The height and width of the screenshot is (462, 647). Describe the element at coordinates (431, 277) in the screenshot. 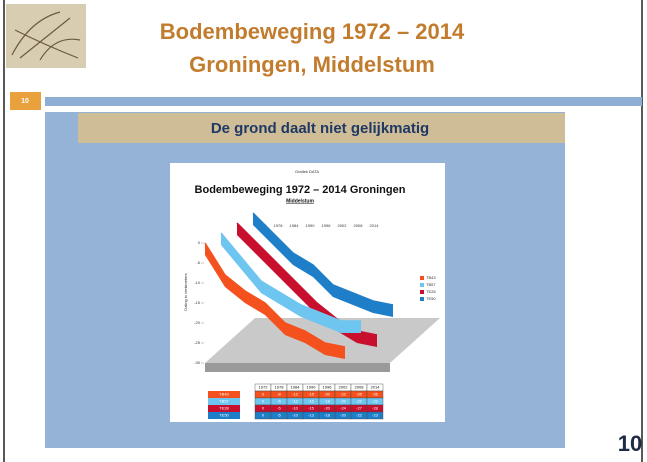

I see `legend-label: TB43` at that location.